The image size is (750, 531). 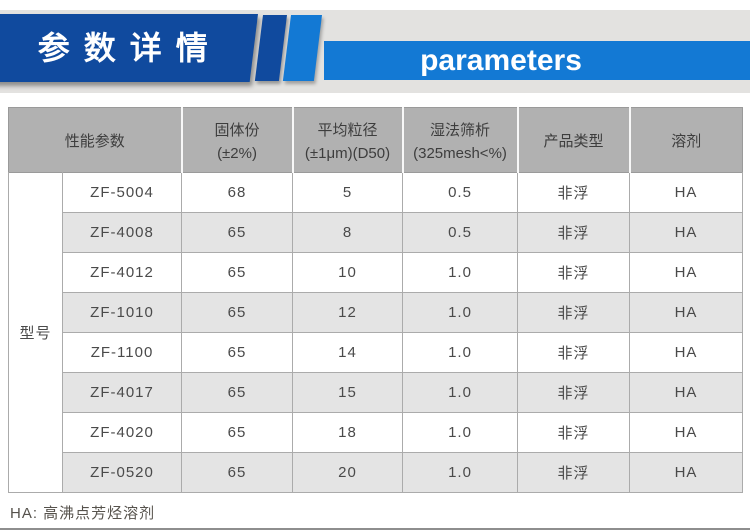 What do you see at coordinates (237, 153) in the screenshot?
I see `header-sublabel: (±2%)` at bounding box center [237, 153].